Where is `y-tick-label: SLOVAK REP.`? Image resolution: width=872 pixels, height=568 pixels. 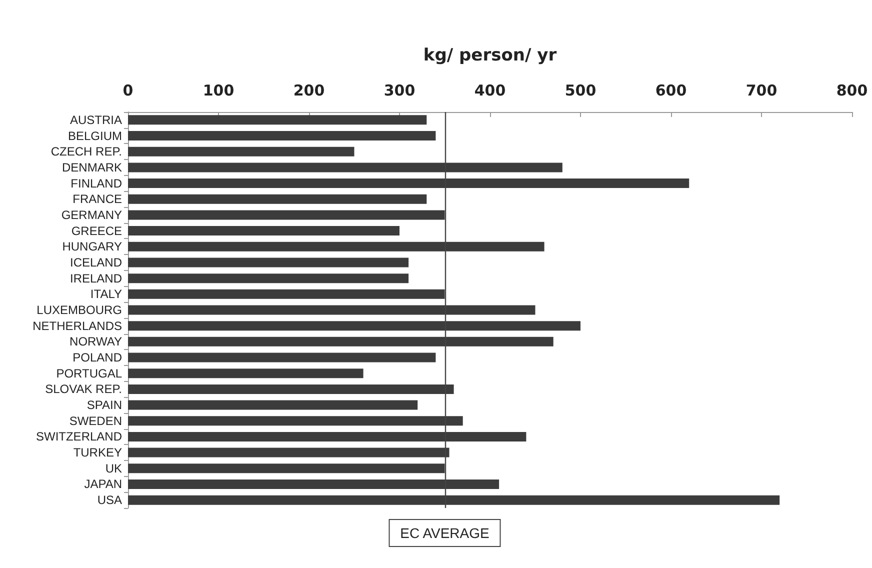 y-tick-label: SLOVAK REP. is located at coordinates (83, 389).